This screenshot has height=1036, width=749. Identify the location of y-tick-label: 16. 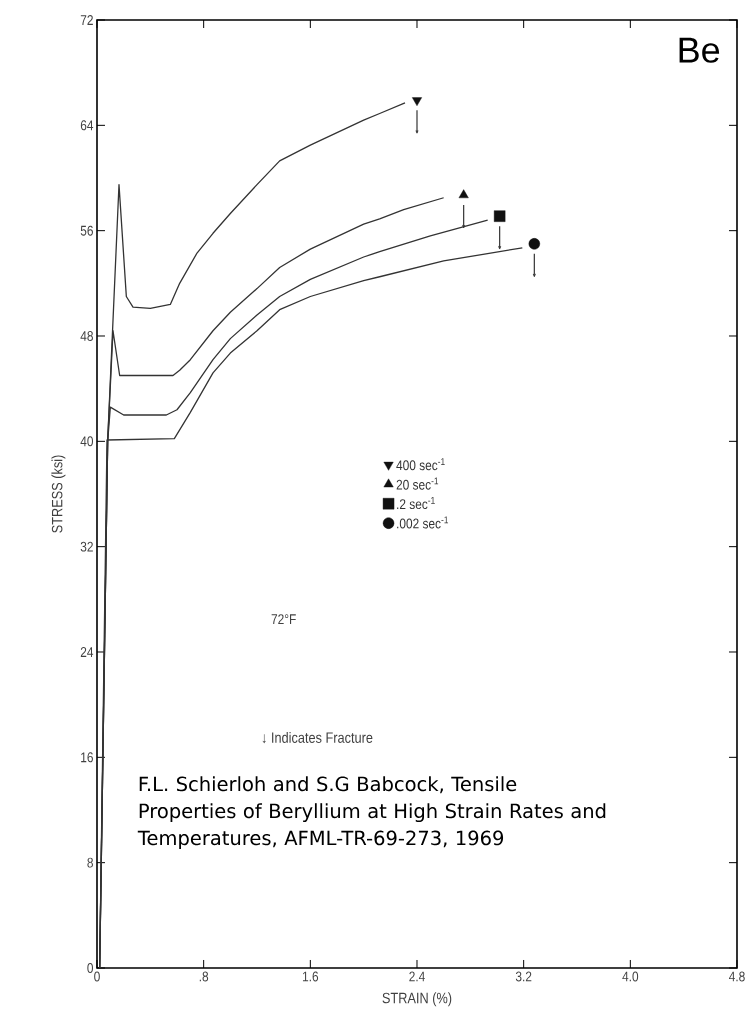
(87, 757).